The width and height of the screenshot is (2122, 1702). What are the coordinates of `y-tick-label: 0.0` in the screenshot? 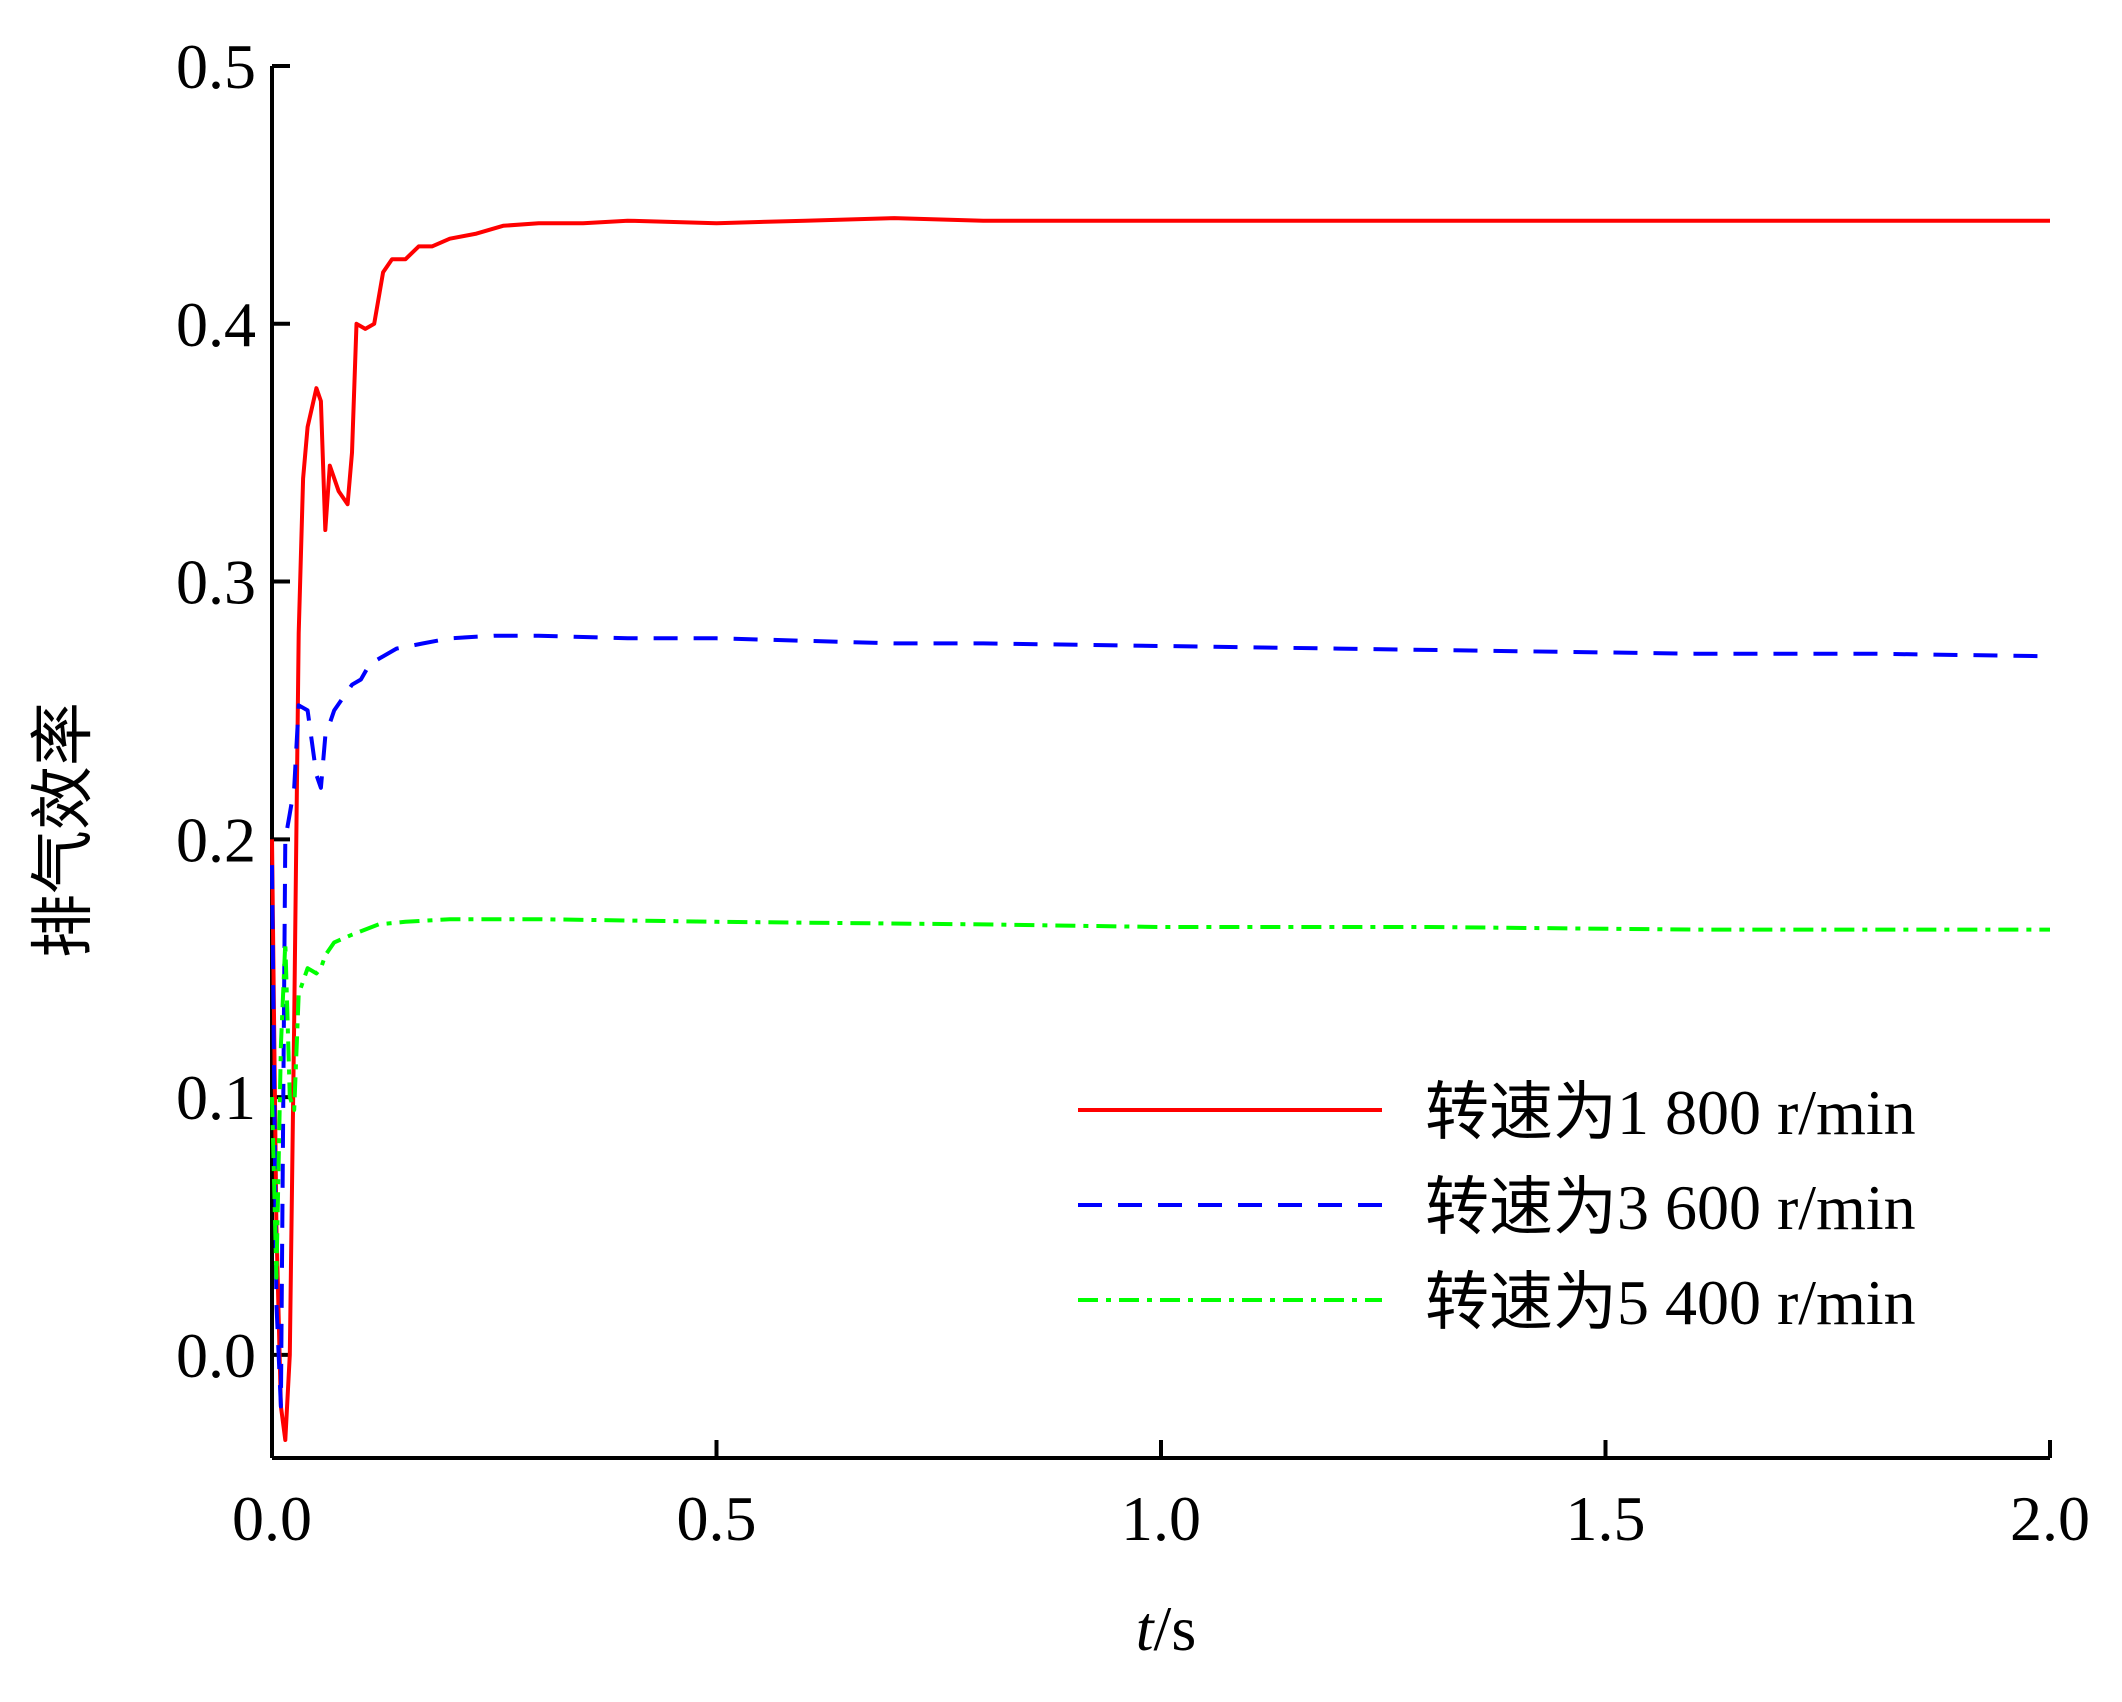 It's located at (216, 1355).